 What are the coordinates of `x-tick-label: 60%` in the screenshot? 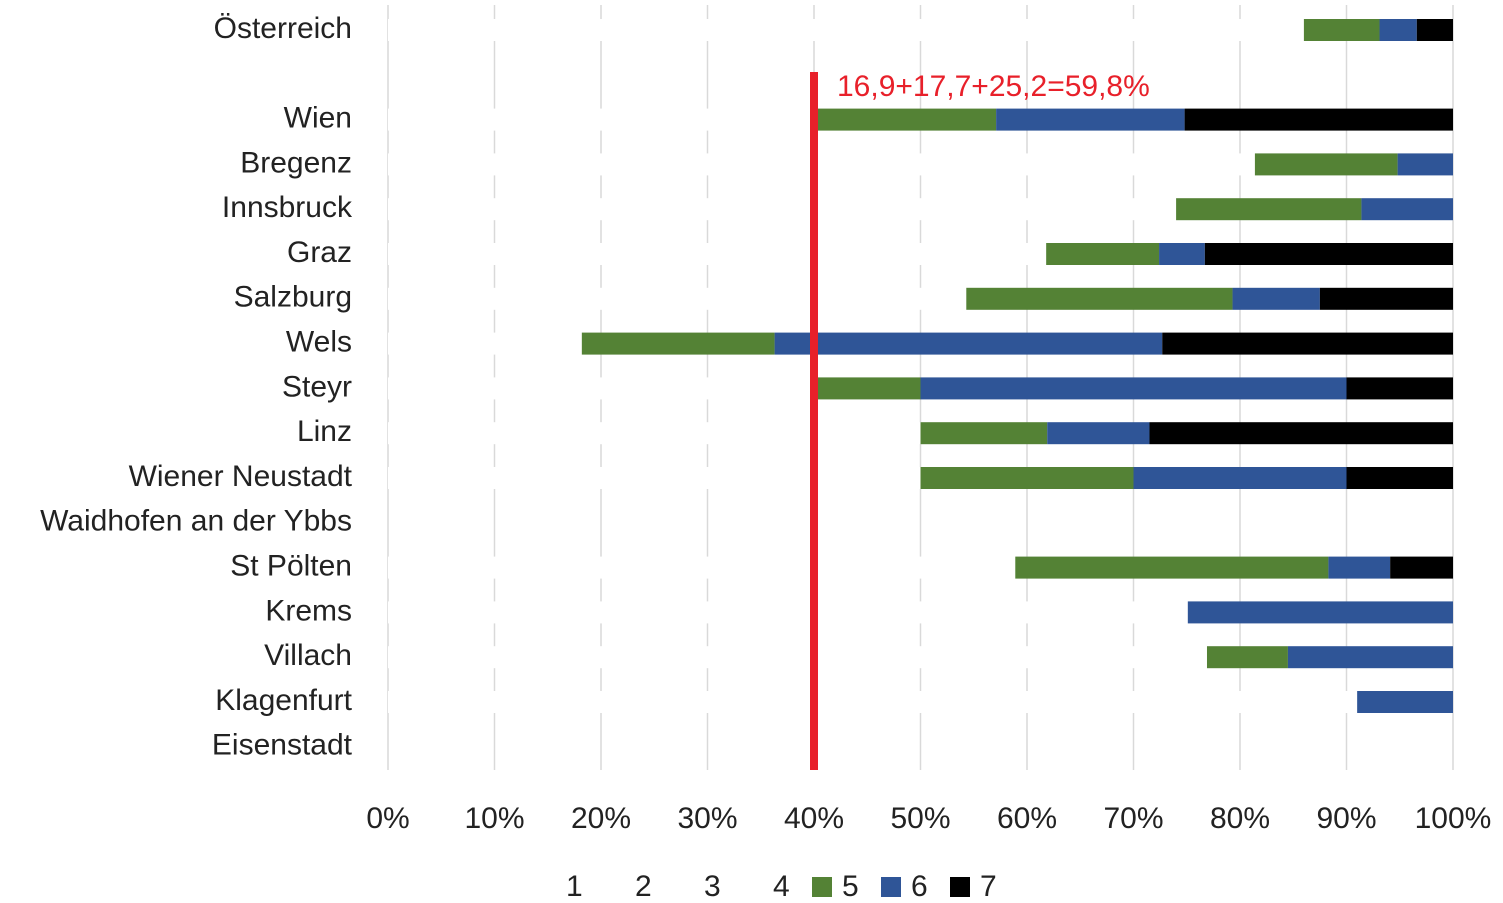 It's located at (1027, 818).